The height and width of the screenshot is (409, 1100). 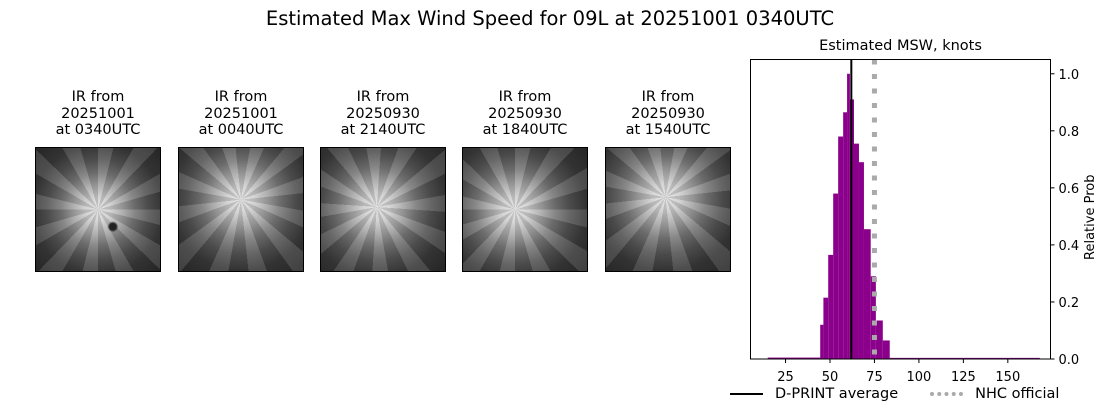 I want to click on y-tick-label: 0.0, so click(x=1069, y=360).